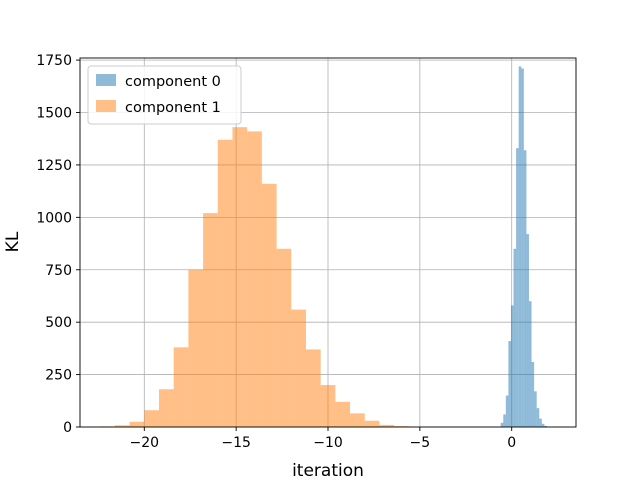 This screenshot has width=640, height=480. Describe the element at coordinates (54, 218) in the screenshot. I see `y-tick-label: 1000` at that location.